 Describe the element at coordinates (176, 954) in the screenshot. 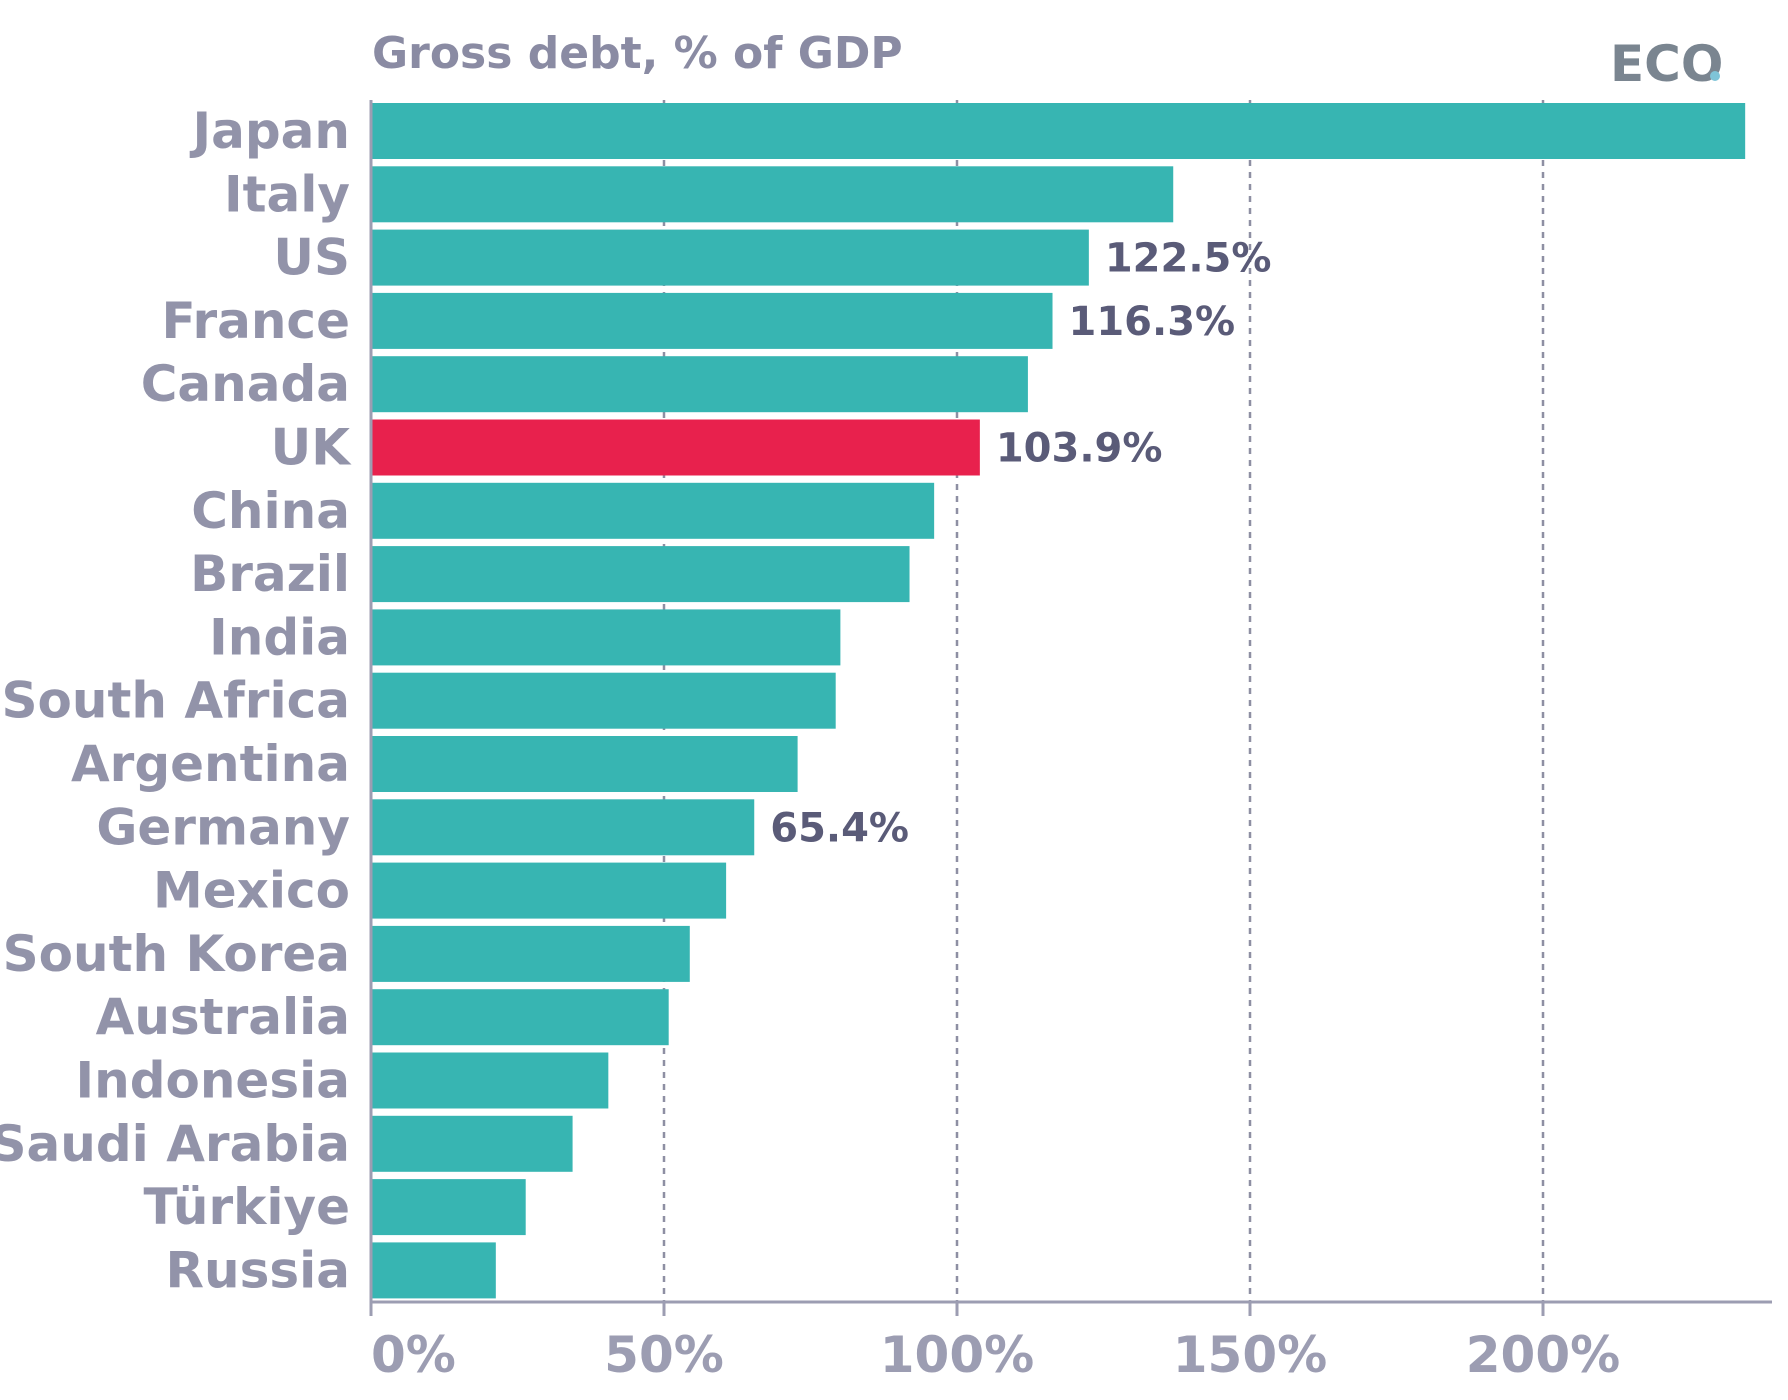

I see `category-label-south-korea: South Korea` at that location.